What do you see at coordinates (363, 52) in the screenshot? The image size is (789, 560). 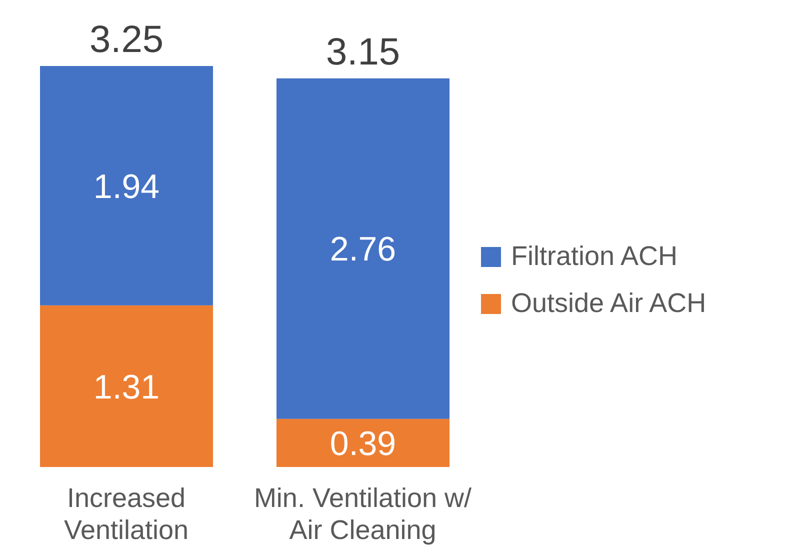 I see `total-label: 3.15` at bounding box center [363, 52].